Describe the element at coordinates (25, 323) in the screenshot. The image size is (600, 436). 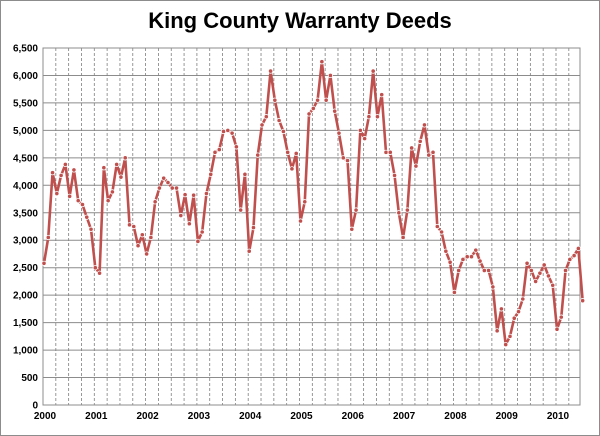
I see `y-tick-label: 1,500` at that location.